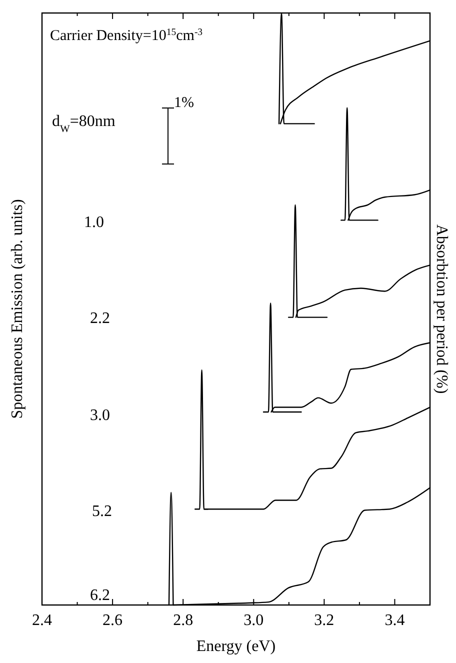  Describe the element at coordinates (100, 415) in the screenshot. I see `annotation: 3.0` at that location.